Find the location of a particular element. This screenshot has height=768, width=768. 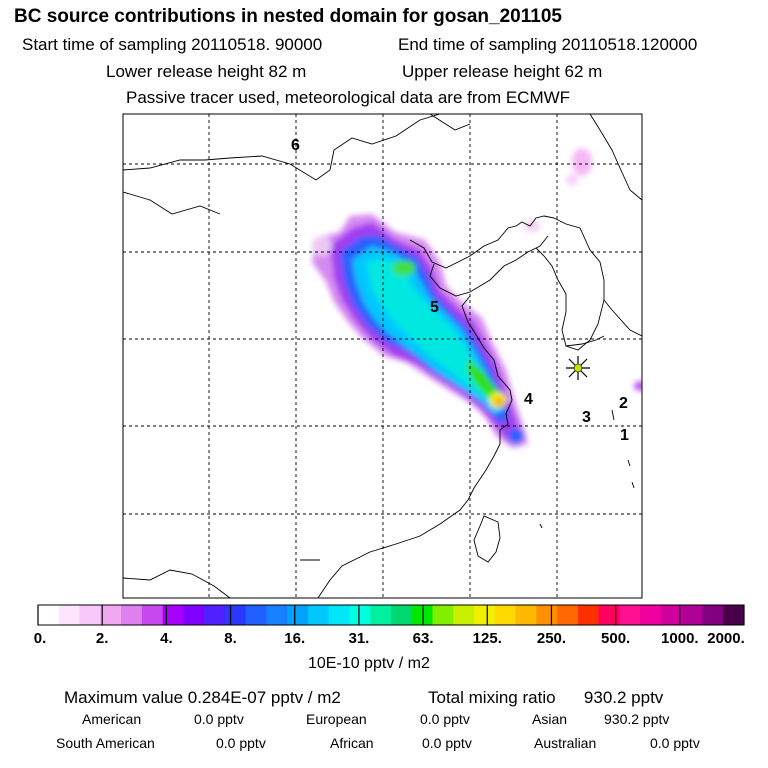

source-african-value: 0.0 pptv is located at coordinates (447, 743).